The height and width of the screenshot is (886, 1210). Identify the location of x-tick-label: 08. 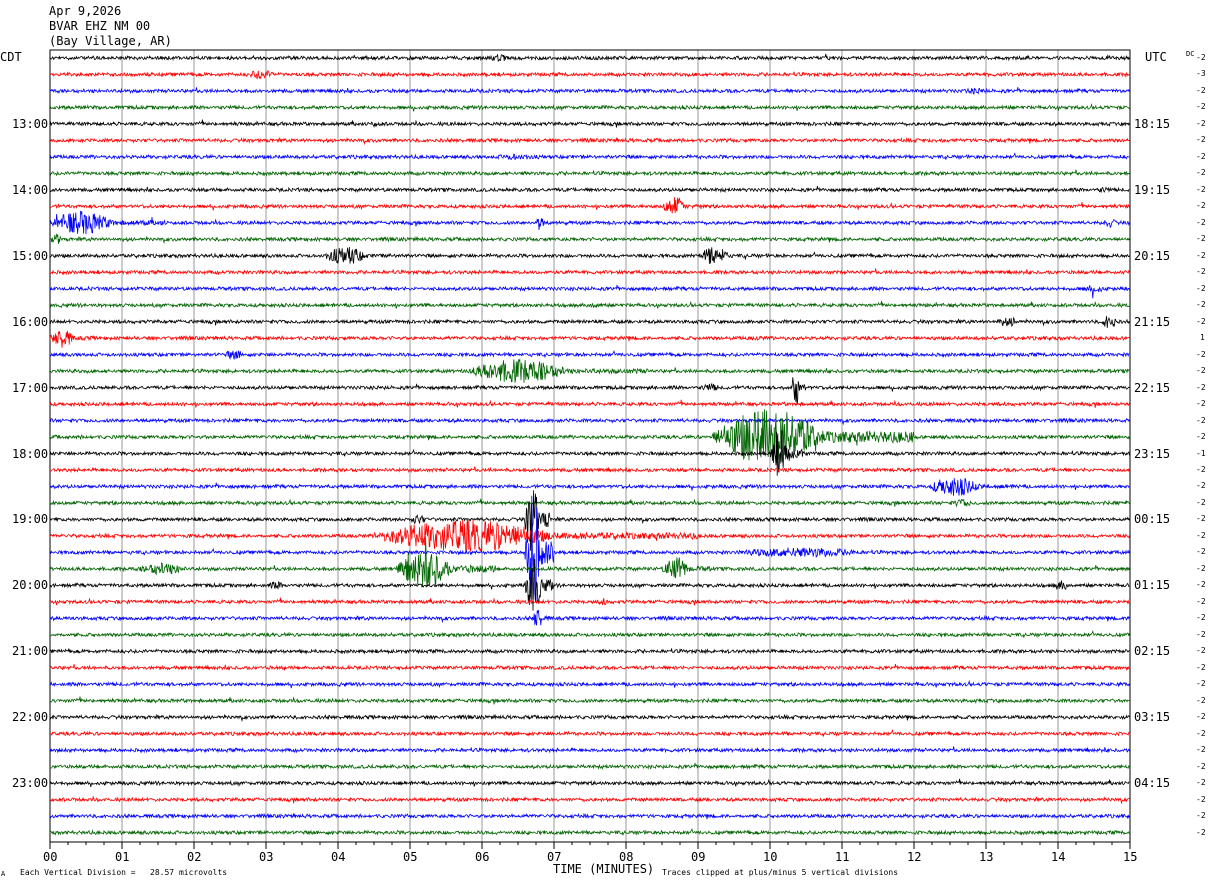
(626, 857).